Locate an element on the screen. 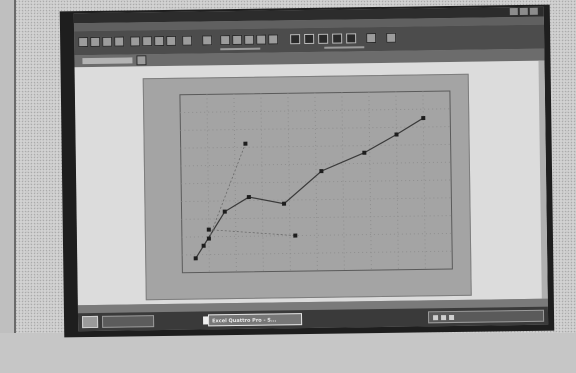  start-icon is located at coordinates (90, 322).